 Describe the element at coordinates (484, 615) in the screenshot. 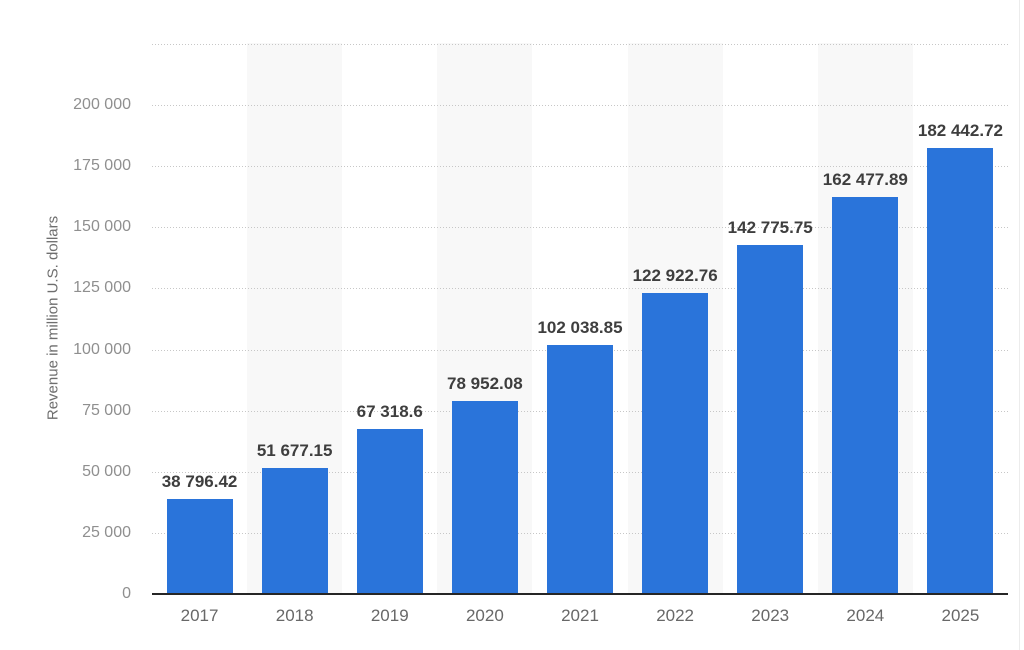

I see `x-tick-label-2020: 2020` at that location.